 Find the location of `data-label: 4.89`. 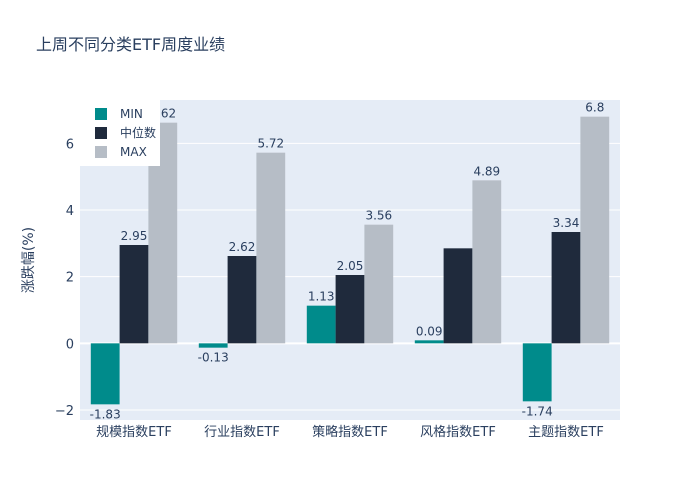

data-label: 4.89 is located at coordinates (486, 171).